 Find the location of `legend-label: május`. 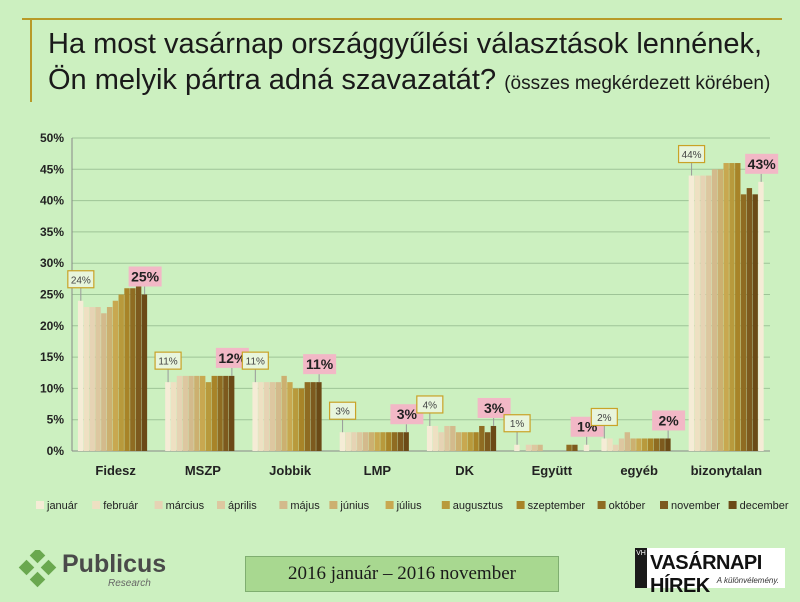

legend-label: május is located at coordinates (305, 506).